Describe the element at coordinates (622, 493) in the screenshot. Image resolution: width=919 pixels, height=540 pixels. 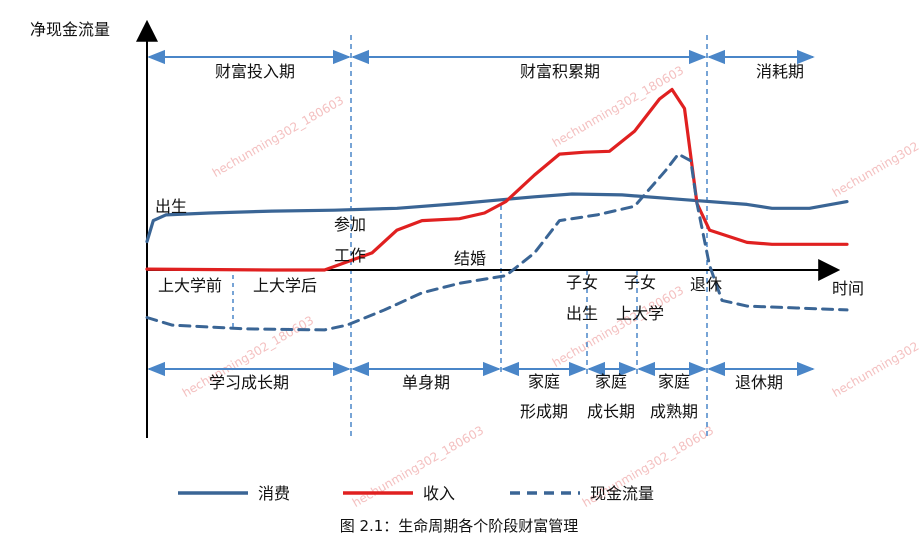
I see `legend-label: 现金流量` at that location.